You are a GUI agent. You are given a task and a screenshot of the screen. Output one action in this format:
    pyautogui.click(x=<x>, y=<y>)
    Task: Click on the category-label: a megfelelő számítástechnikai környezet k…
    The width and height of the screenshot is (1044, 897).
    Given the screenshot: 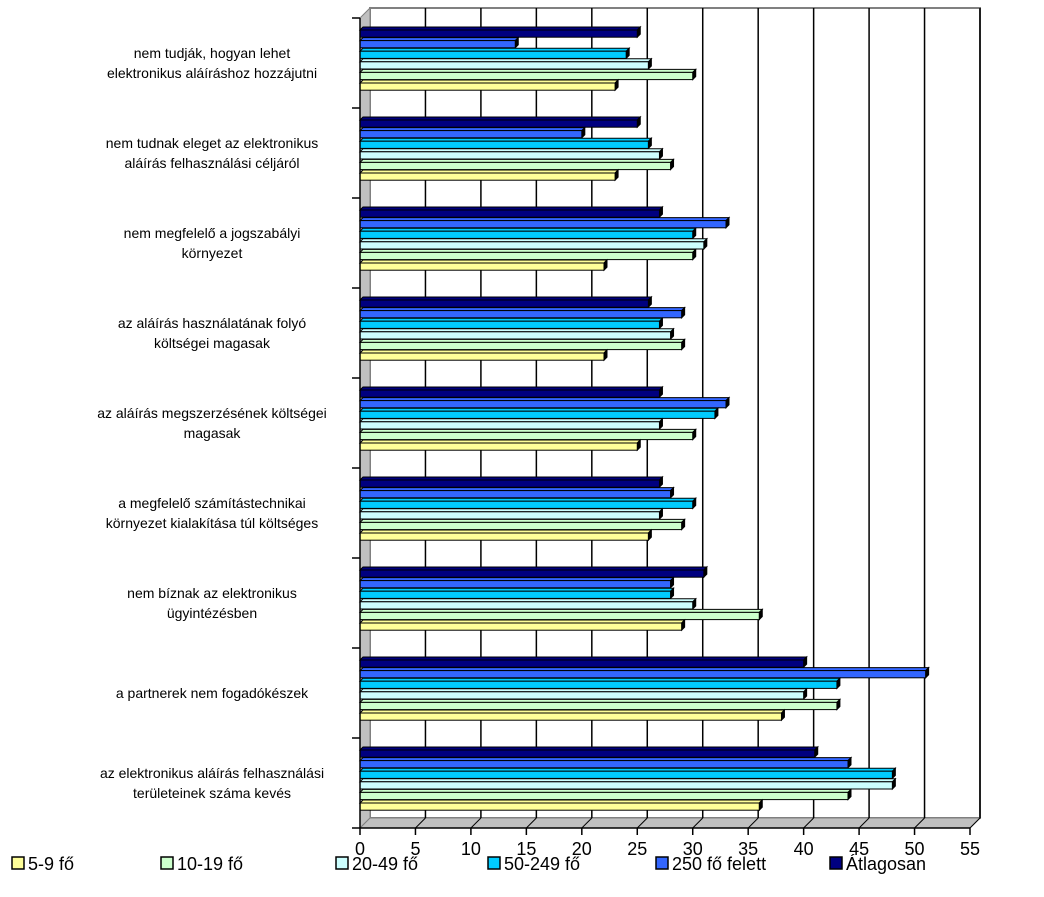 What is the action you would take?
    pyautogui.click(x=212, y=513)
    